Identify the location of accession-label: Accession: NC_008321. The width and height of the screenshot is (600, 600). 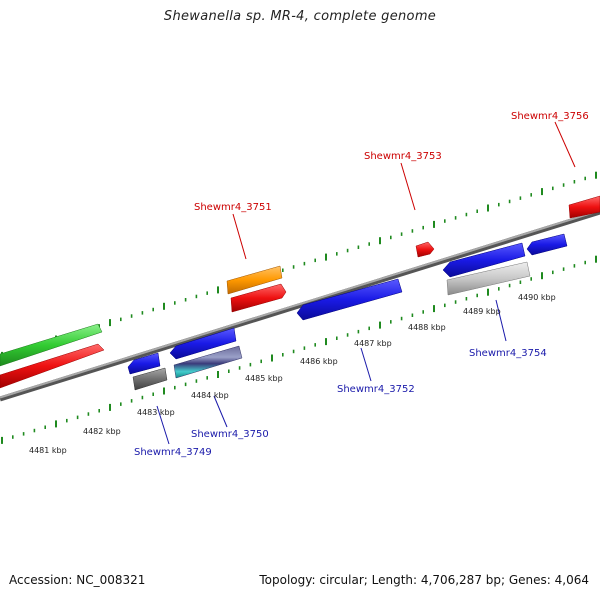
(77, 580).